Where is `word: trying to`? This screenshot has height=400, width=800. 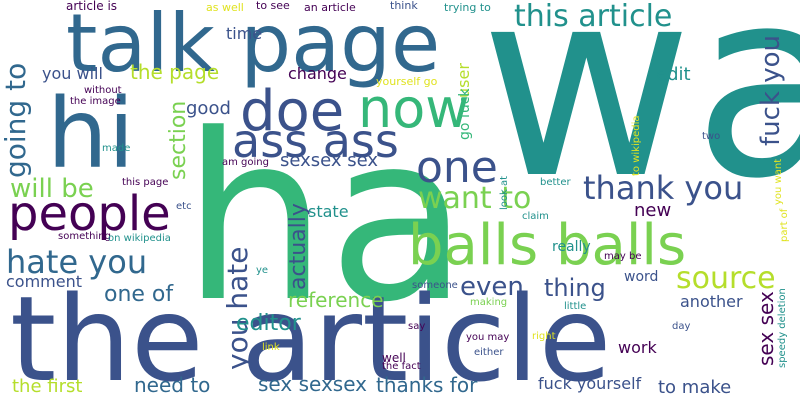
word: trying to is located at coordinates (467, 7).